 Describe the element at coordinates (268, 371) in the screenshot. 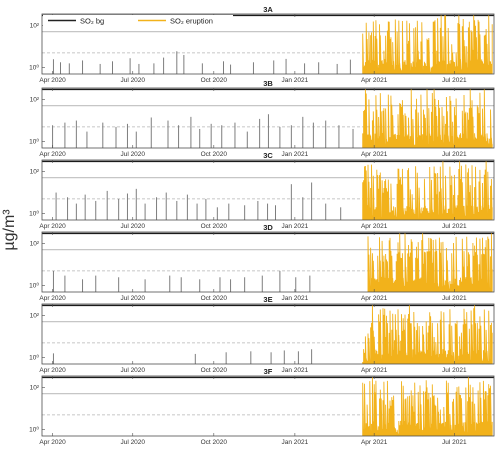

I see `panel-title: 3F` at that location.